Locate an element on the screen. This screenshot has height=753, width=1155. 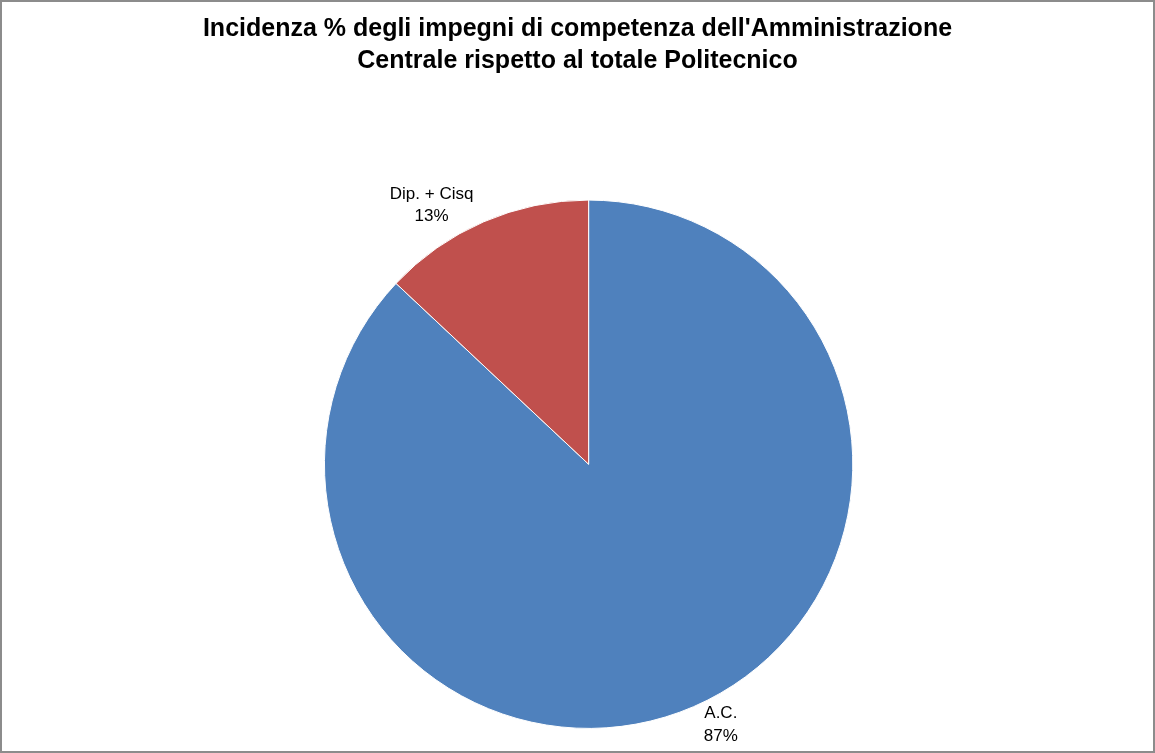
data-label: 13% is located at coordinates (431, 216).